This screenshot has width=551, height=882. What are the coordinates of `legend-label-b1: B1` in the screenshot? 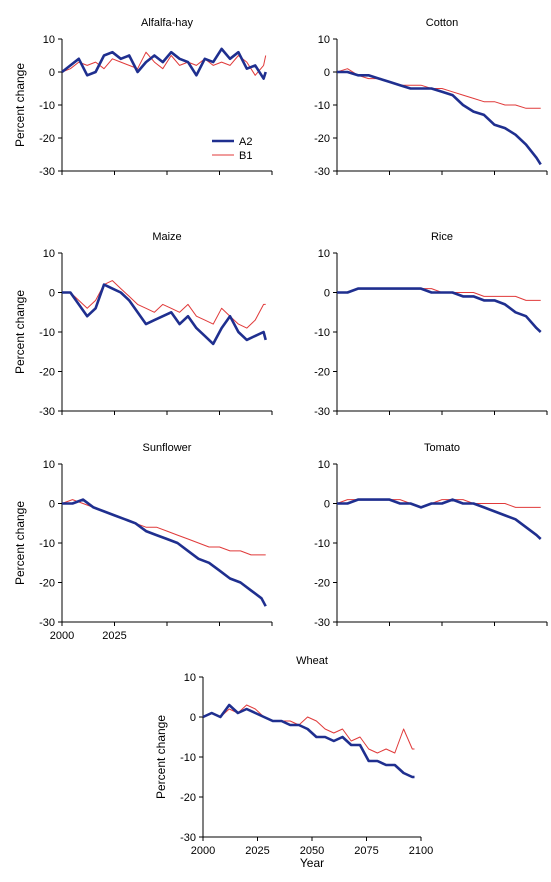 It's located at (245, 156).